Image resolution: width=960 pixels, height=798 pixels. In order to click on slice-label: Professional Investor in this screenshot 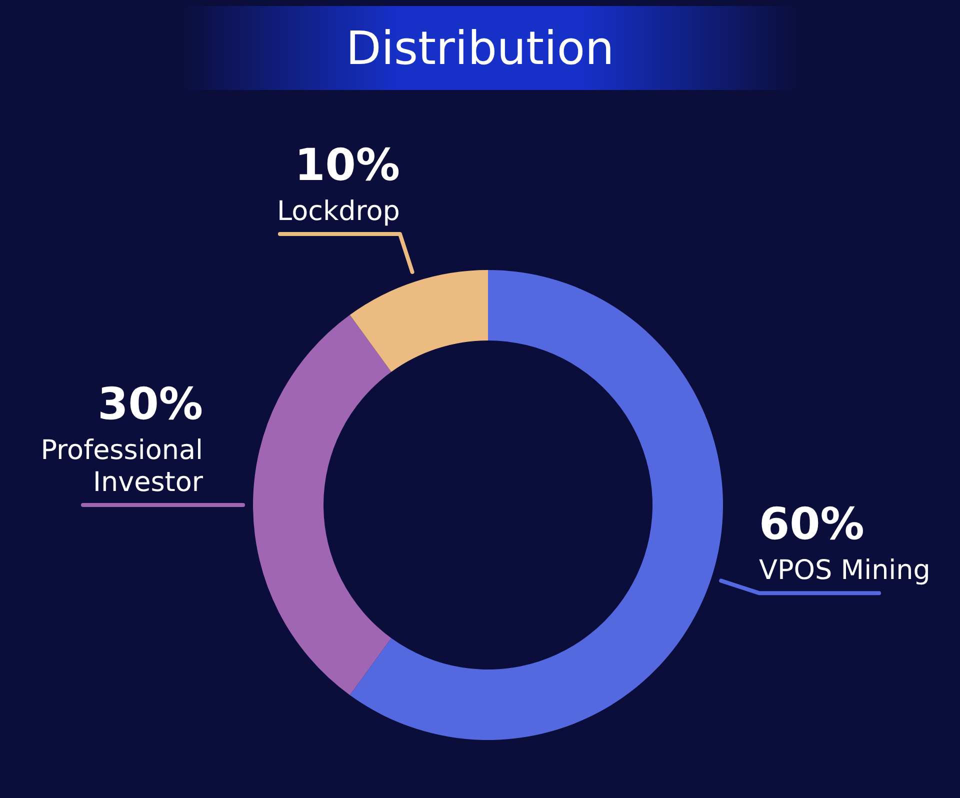, I will do `click(122, 466)`.